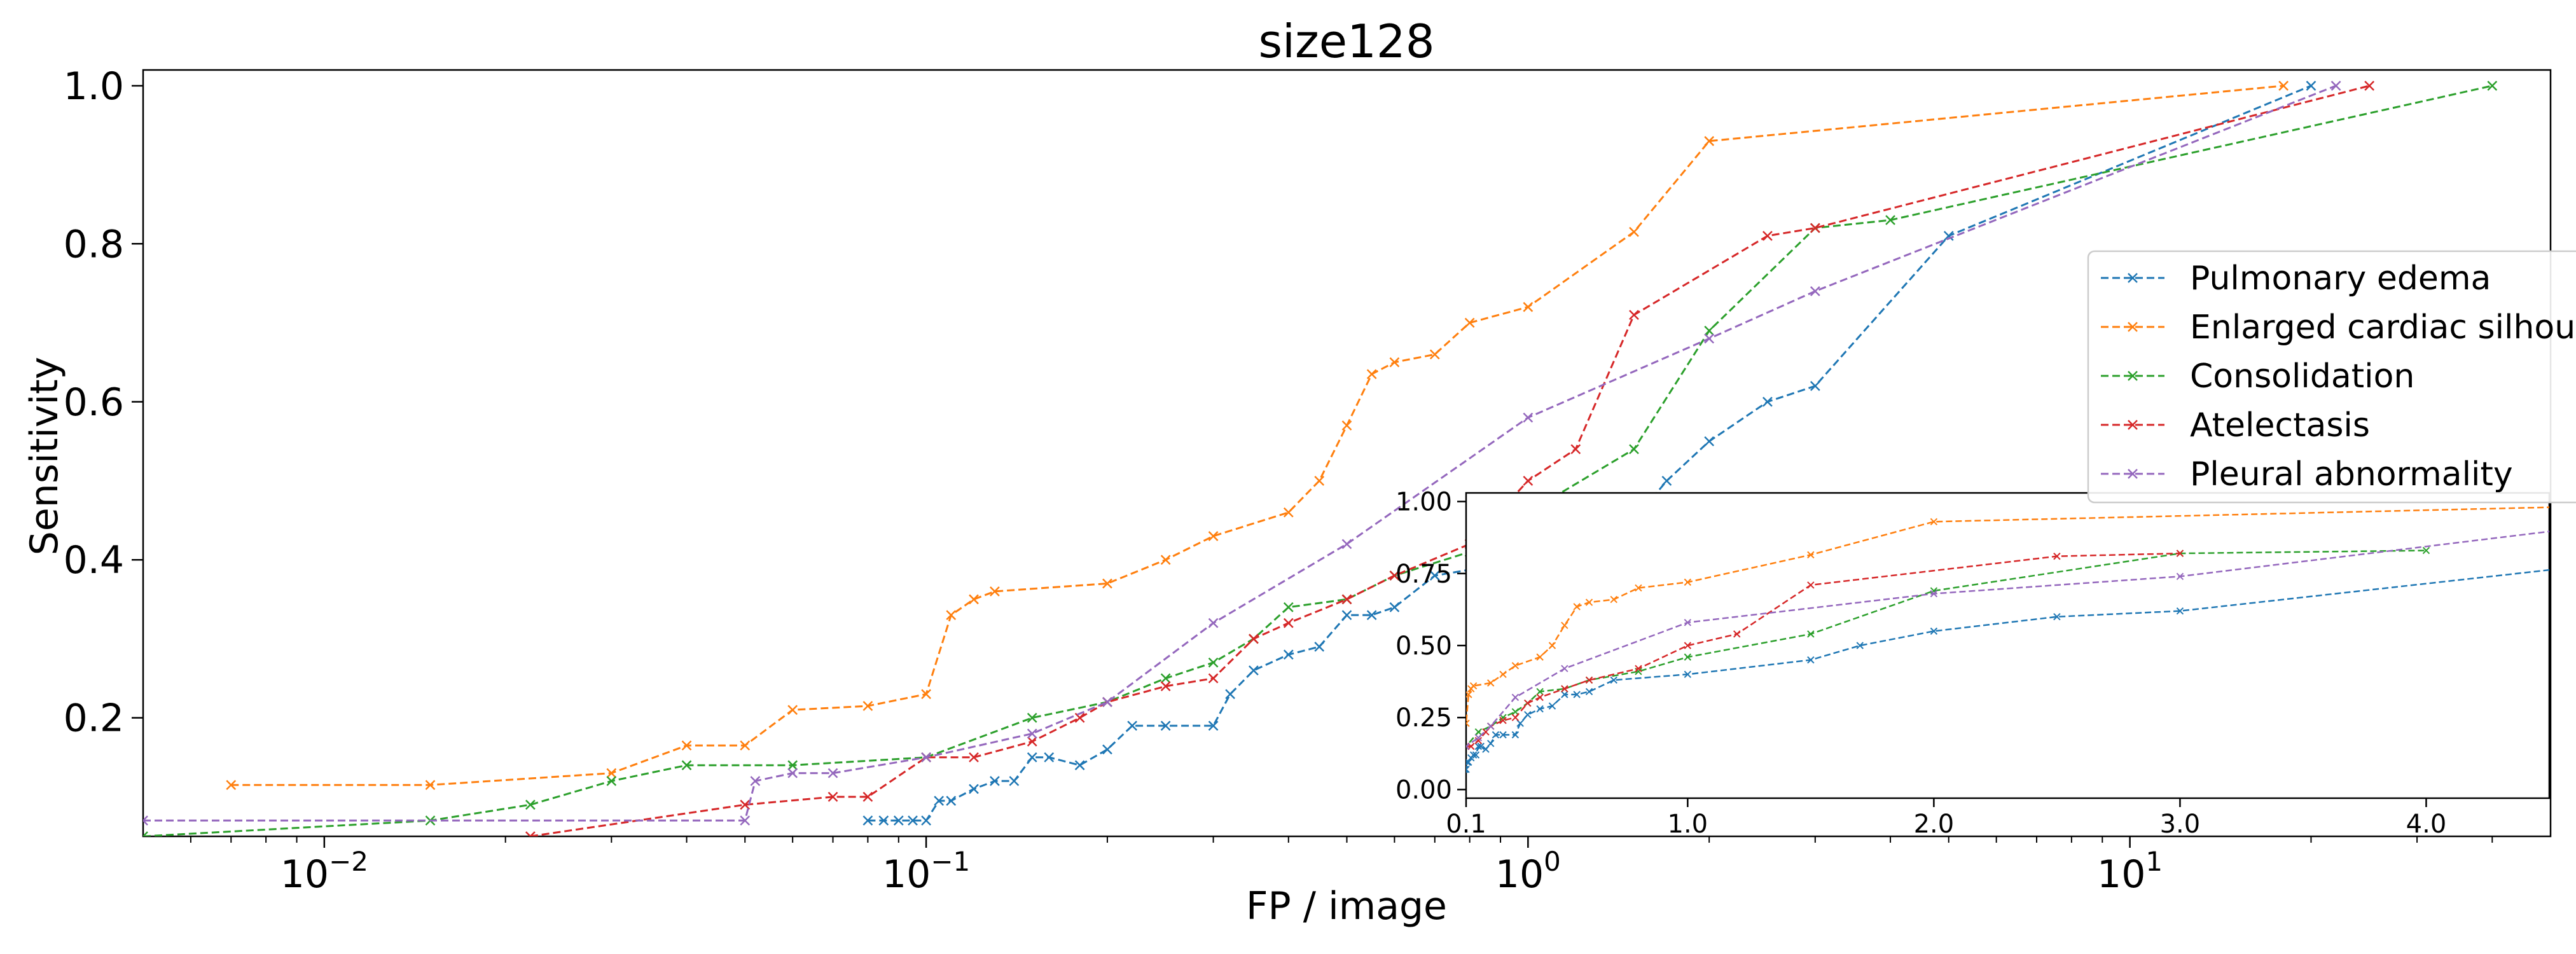 The height and width of the screenshot is (954, 2576). Describe the element at coordinates (2180, 825) in the screenshot. I see `inset-x-tick-label: 3.0` at that location.